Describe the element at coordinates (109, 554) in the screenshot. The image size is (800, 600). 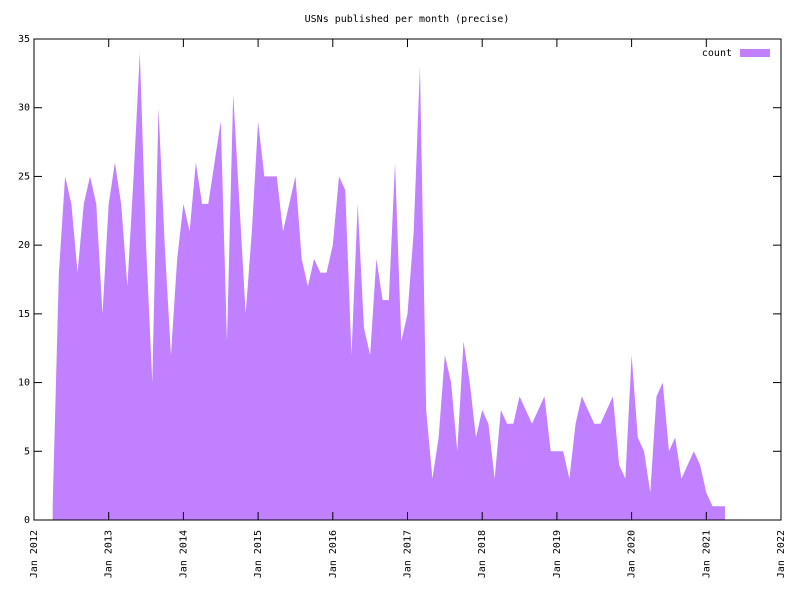
I see `x-tick-label: Jan 2013` at that location.